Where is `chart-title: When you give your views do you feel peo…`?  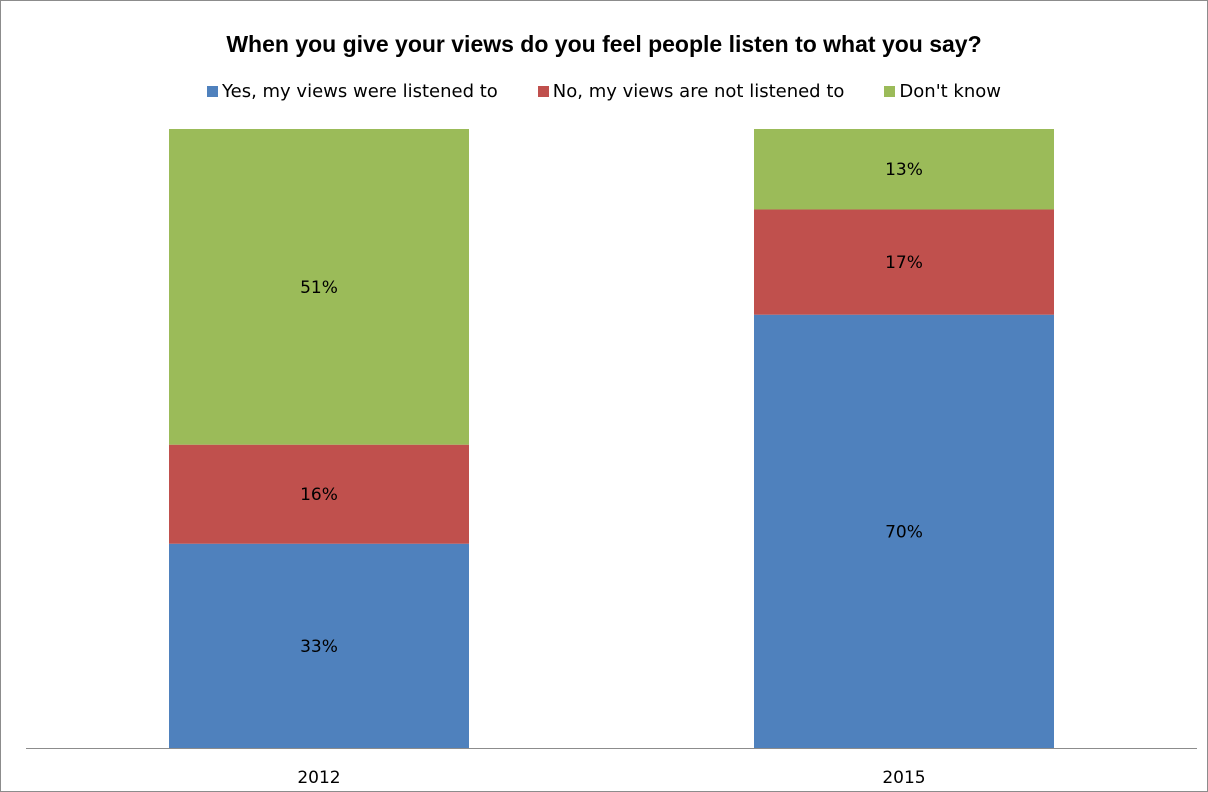 chart-title: When you give your views do you feel peo… is located at coordinates (604, 44).